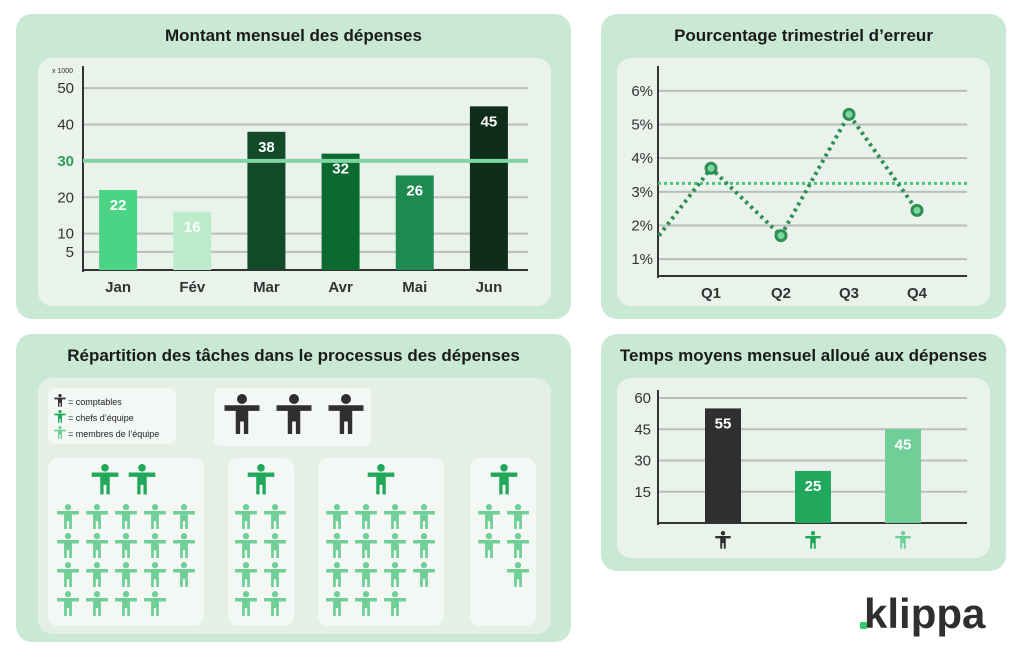 The height and width of the screenshot is (658, 1024). Describe the element at coordinates (414, 287) in the screenshot. I see `x-tick-label: Mai` at that location.